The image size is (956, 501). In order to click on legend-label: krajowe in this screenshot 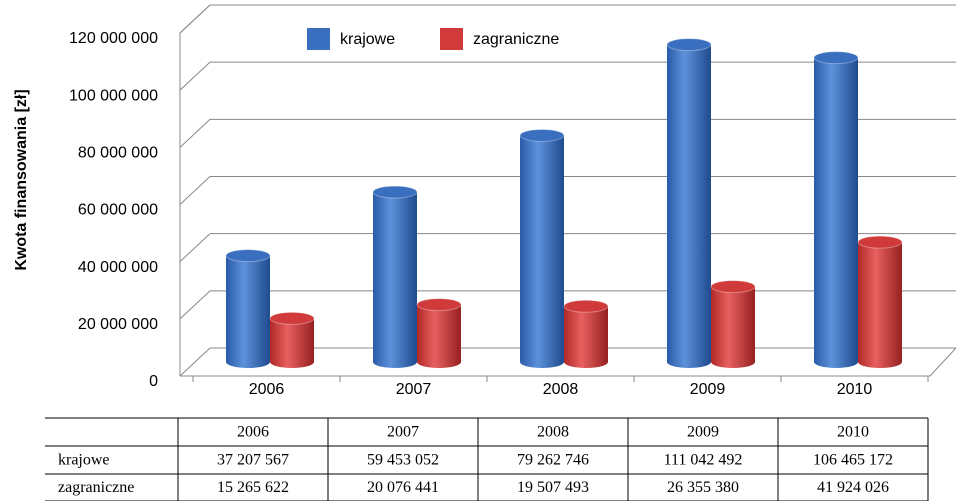, I will do `click(367, 39)`.